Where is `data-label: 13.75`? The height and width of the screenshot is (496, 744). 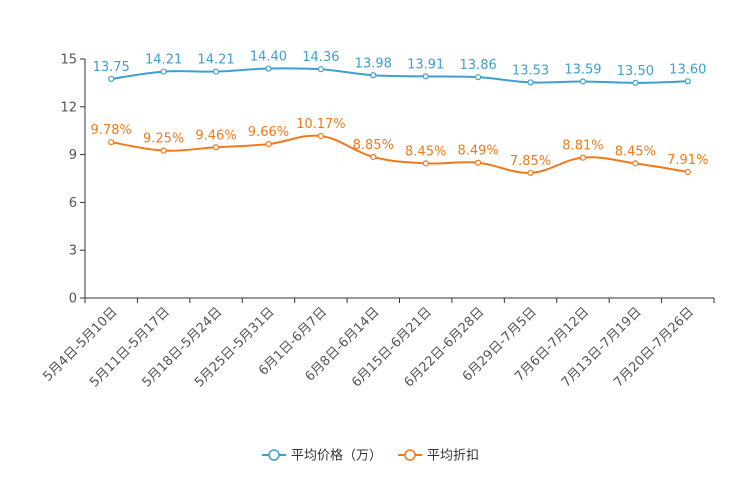 data-label: 13.75 is located at coordinates (111, 67).